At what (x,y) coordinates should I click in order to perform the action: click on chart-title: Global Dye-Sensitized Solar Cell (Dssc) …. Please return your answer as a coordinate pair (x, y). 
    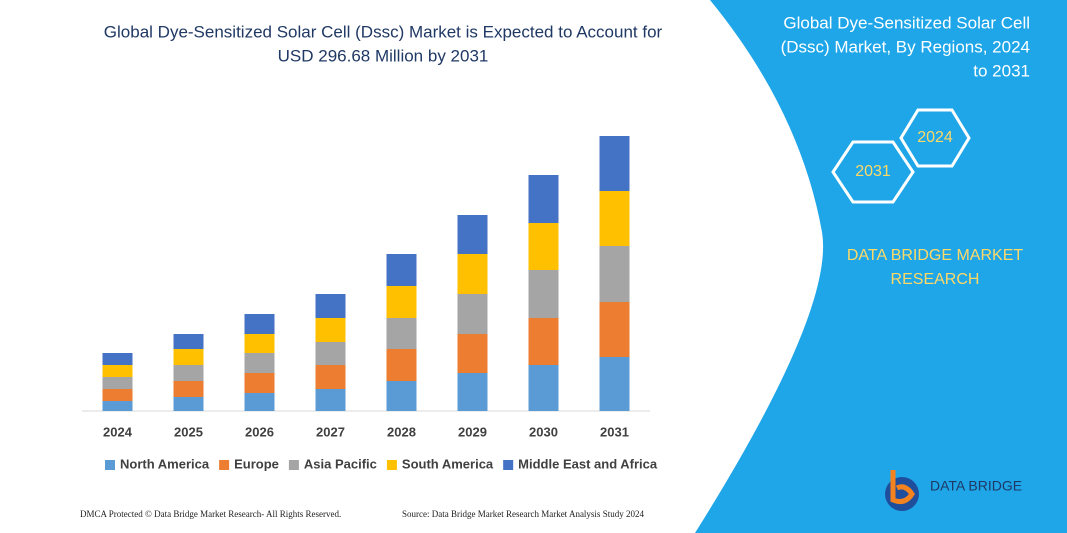
    Looking at the image, I should click on (383, 31).